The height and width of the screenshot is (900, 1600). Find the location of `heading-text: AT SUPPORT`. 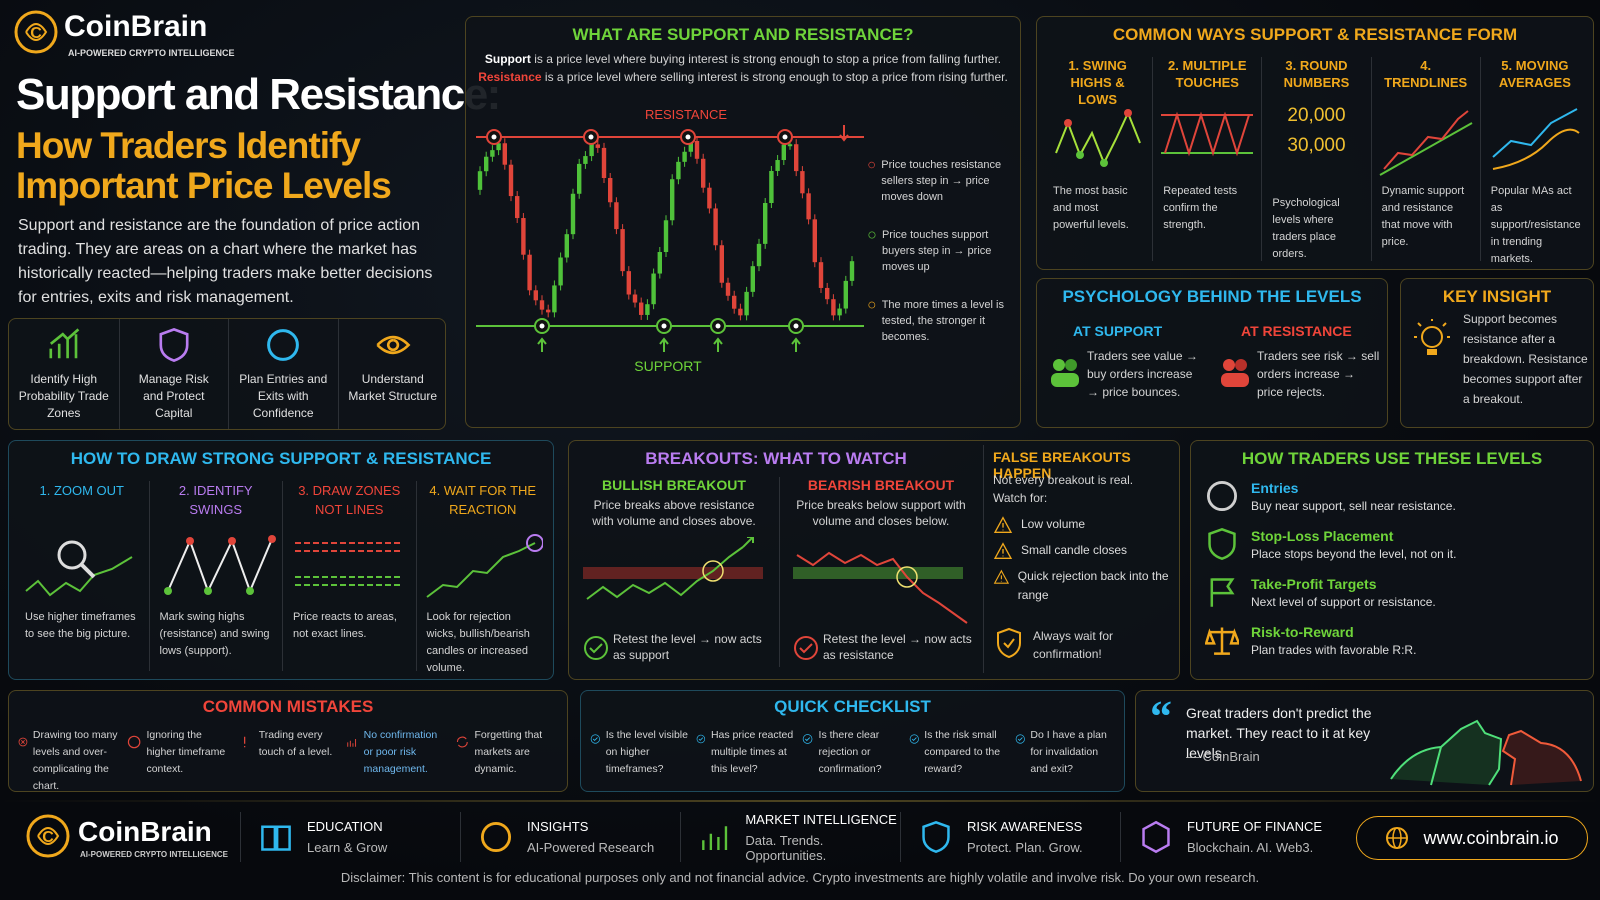

heading-text: AT SUPPORT is located at coordinates (1118, 331).